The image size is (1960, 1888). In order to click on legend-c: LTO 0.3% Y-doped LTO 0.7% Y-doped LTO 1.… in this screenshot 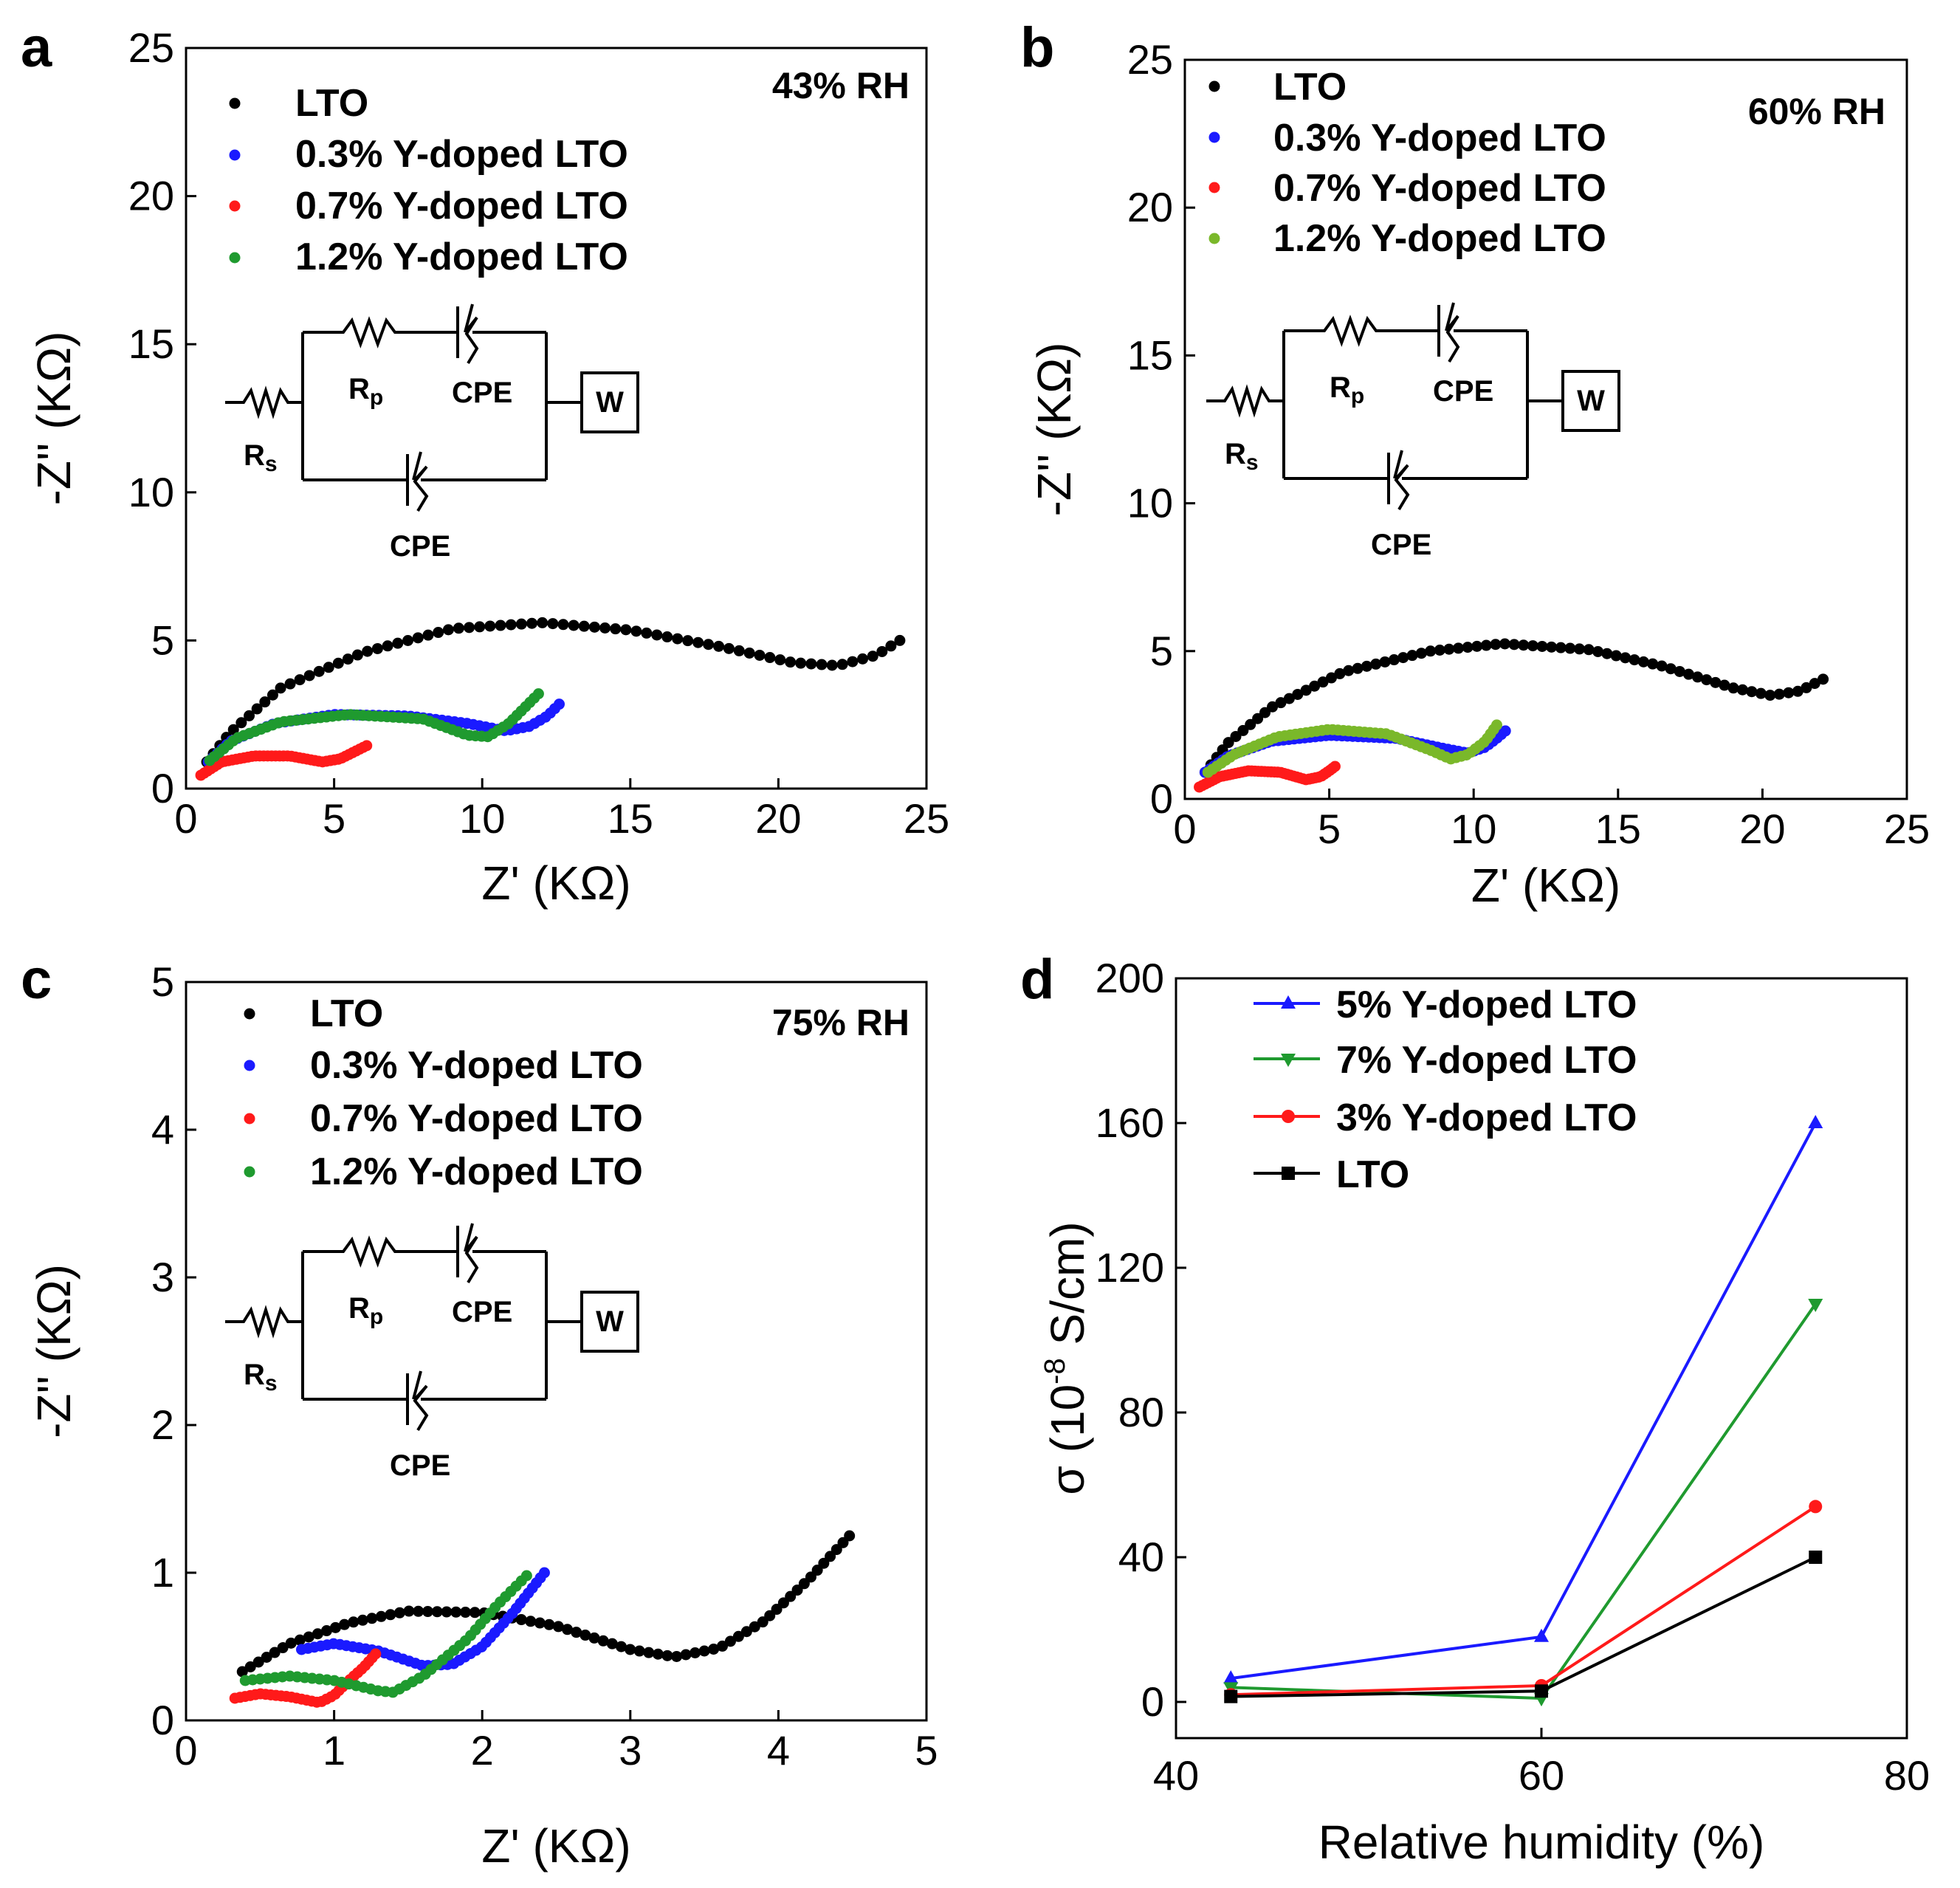, I will do `click(476, 1093)`.